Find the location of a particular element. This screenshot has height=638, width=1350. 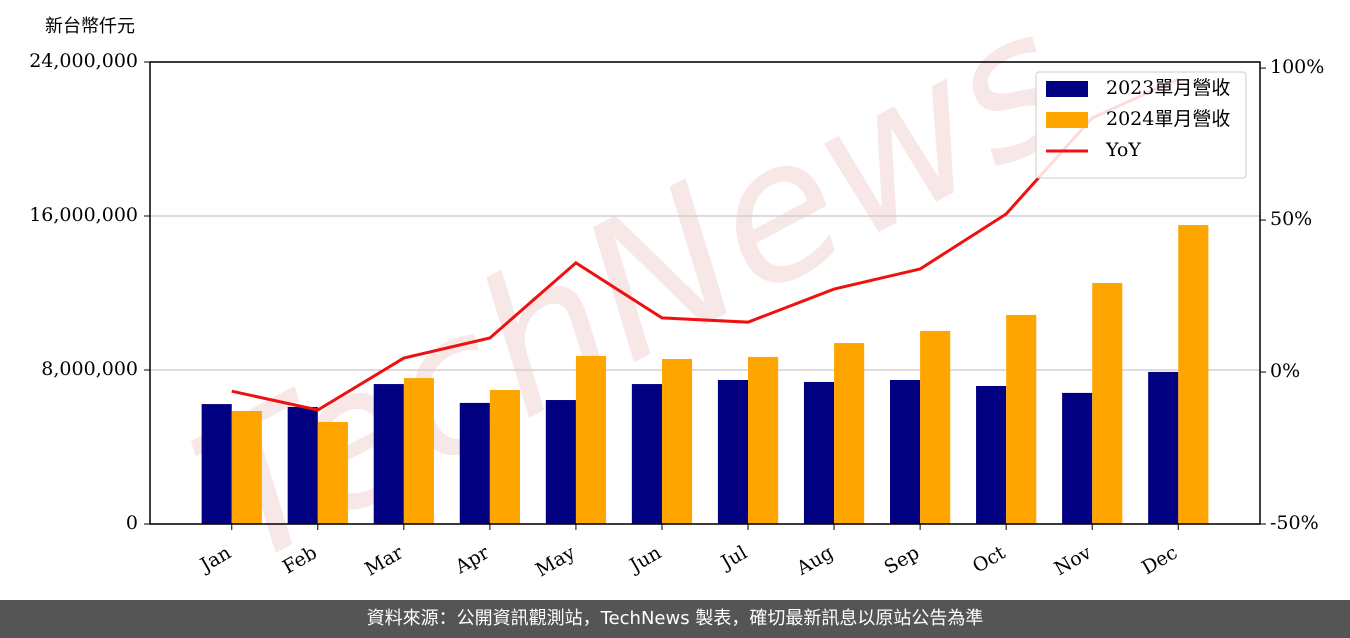

y2-tick-label: 50% is located at coordinates (1291, 219).